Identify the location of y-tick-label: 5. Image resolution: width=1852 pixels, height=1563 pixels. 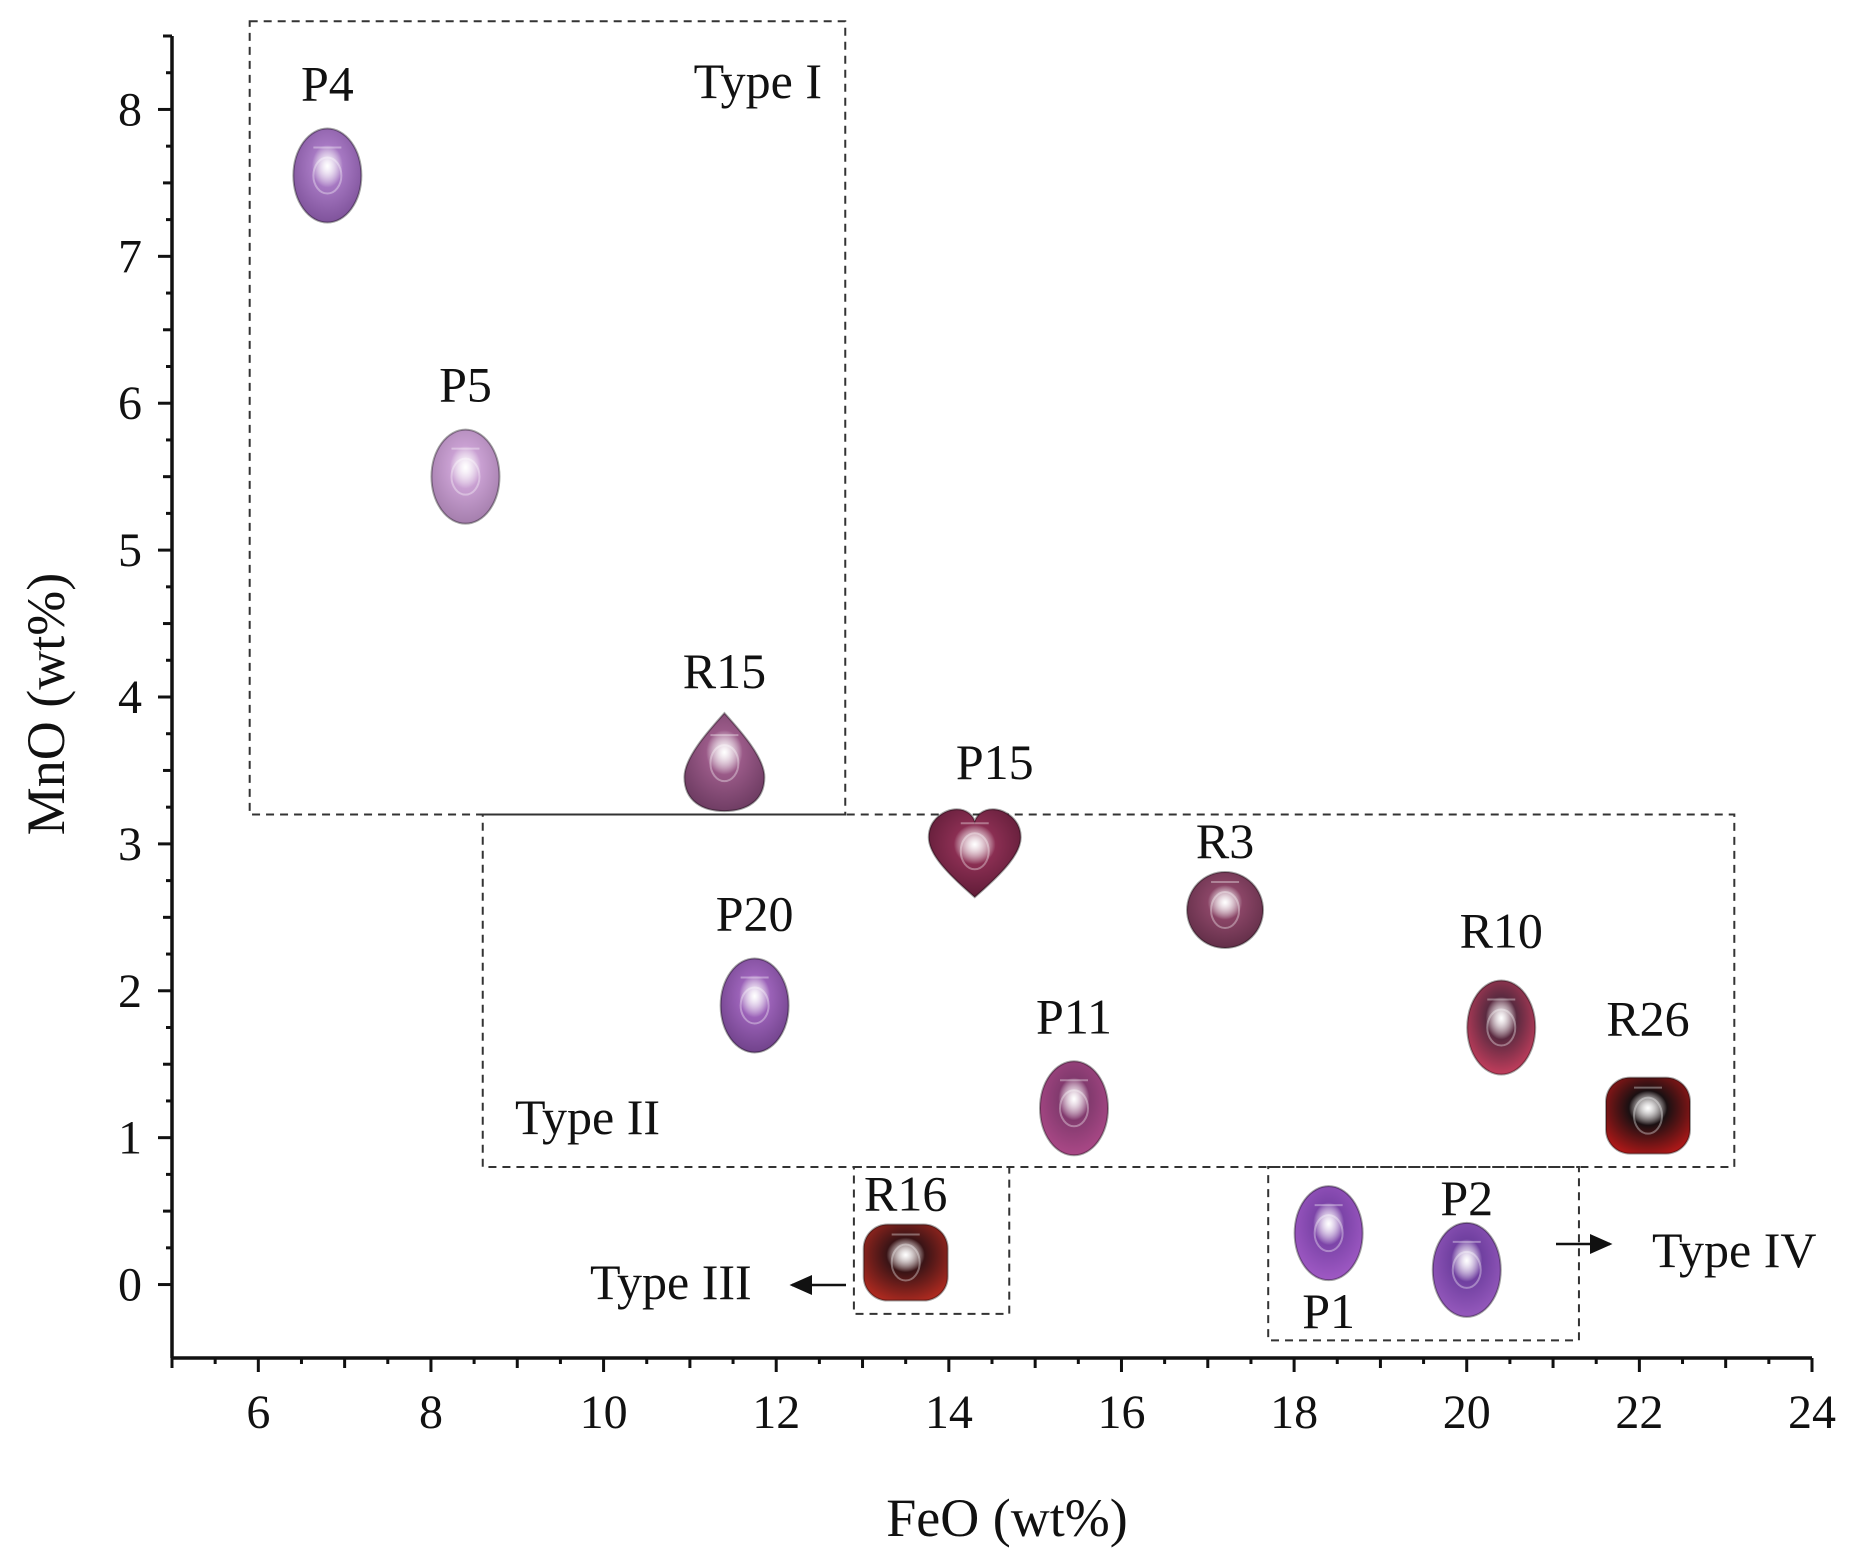
(130, 550).